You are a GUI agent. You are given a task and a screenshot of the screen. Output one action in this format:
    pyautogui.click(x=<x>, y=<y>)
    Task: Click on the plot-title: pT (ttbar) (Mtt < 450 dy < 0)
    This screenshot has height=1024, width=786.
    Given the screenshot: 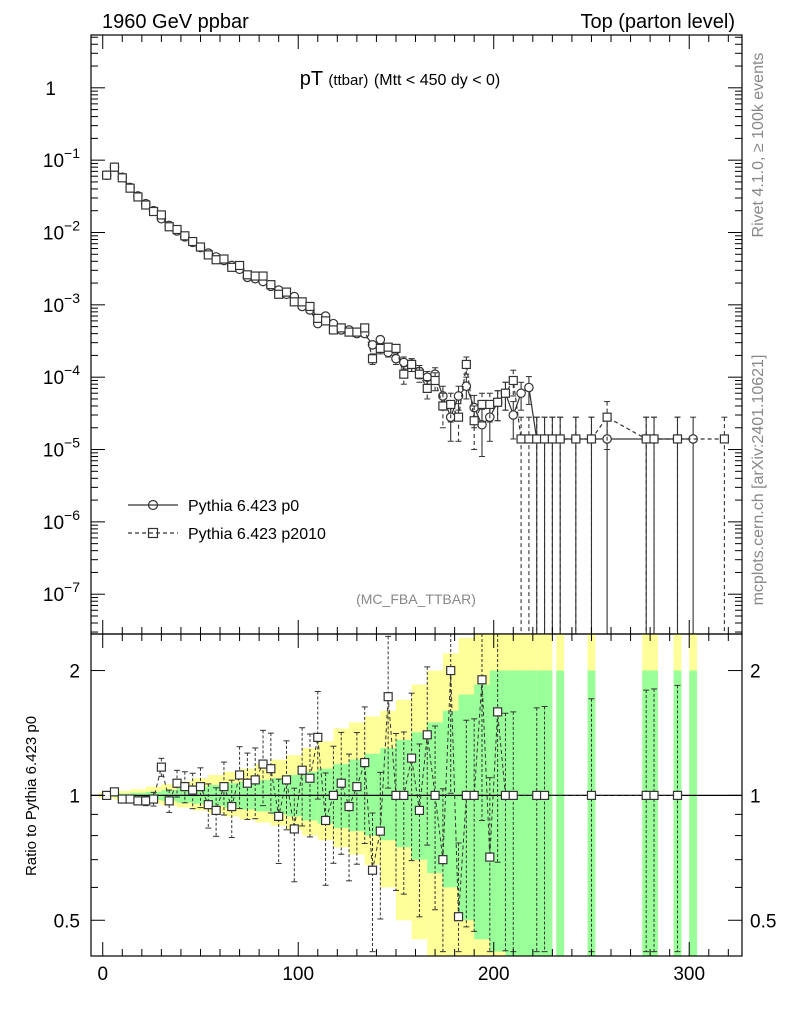 What is the action you would take?
    pyautogui.click(x=400, y=79)
    